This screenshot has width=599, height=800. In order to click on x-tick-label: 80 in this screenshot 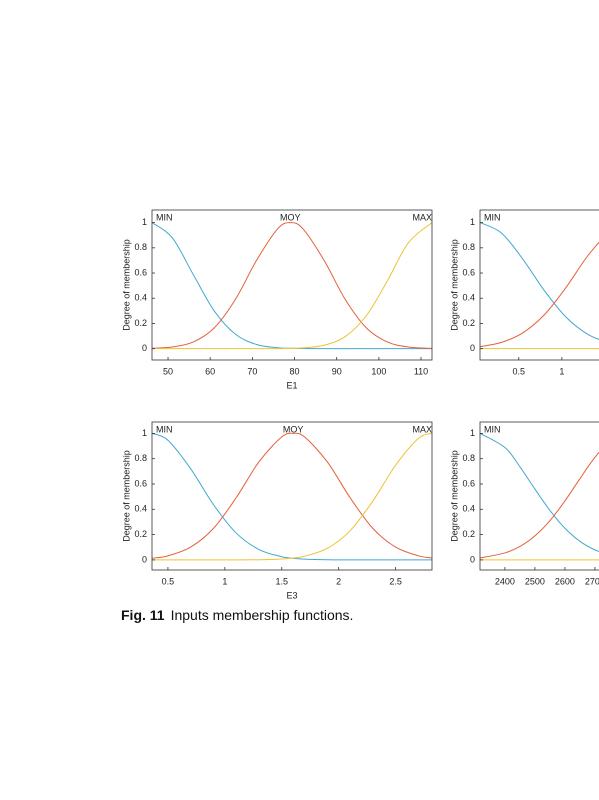, I will do `click(295, 371)`.